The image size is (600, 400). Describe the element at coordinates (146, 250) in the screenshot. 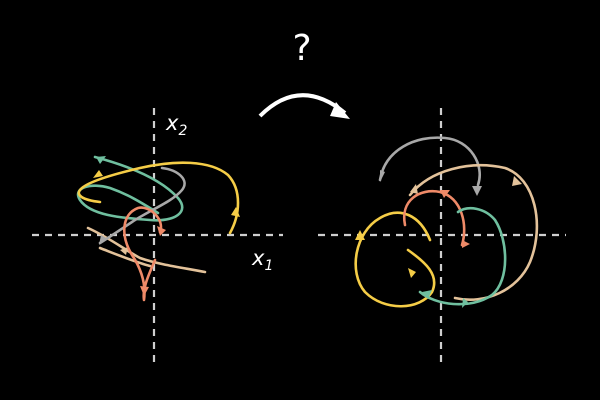

I see `left-trajectory-tan` at that location.